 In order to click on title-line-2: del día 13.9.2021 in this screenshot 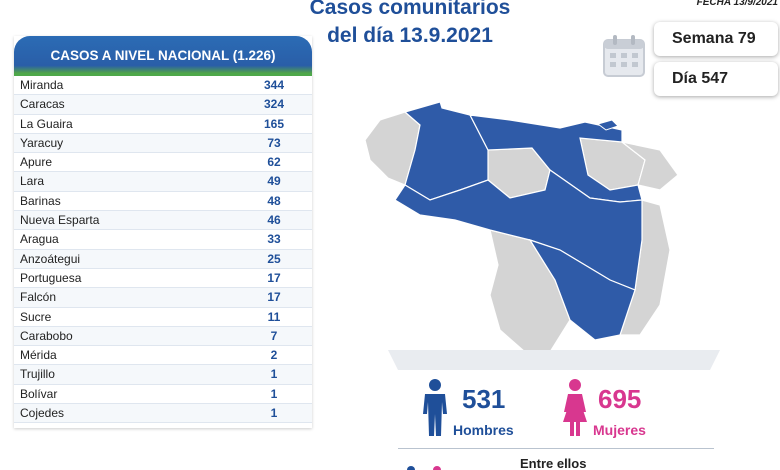, I will do `click(410, 35)`.